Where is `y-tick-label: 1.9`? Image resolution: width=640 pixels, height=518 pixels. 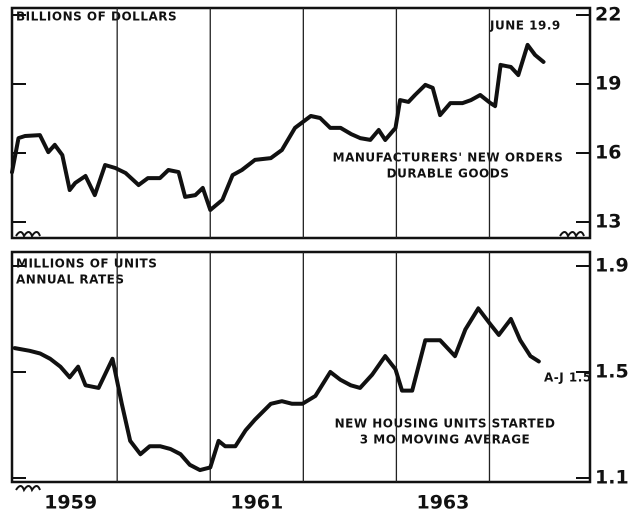
y-tick-label: 1.9 is located at coordinates (612, 266).